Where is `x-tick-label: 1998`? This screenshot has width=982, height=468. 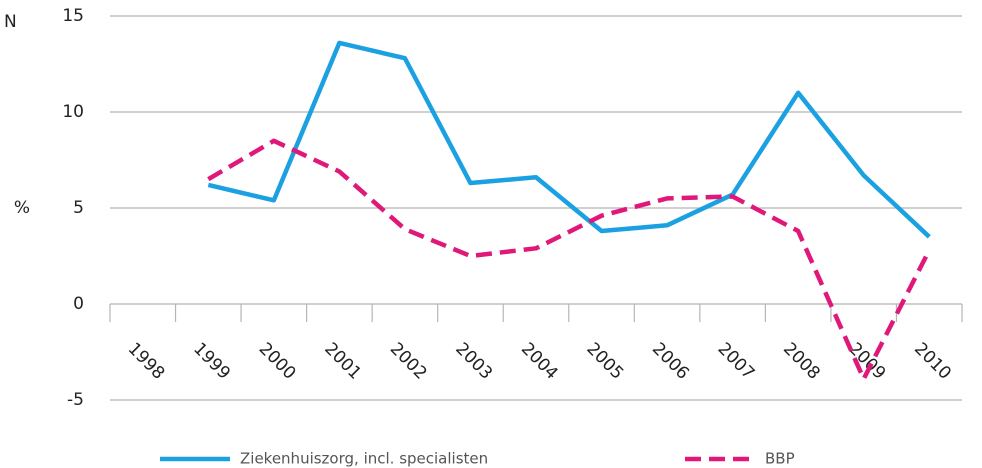 x-tick-label: 1998 is located at coordinates (146, 361).